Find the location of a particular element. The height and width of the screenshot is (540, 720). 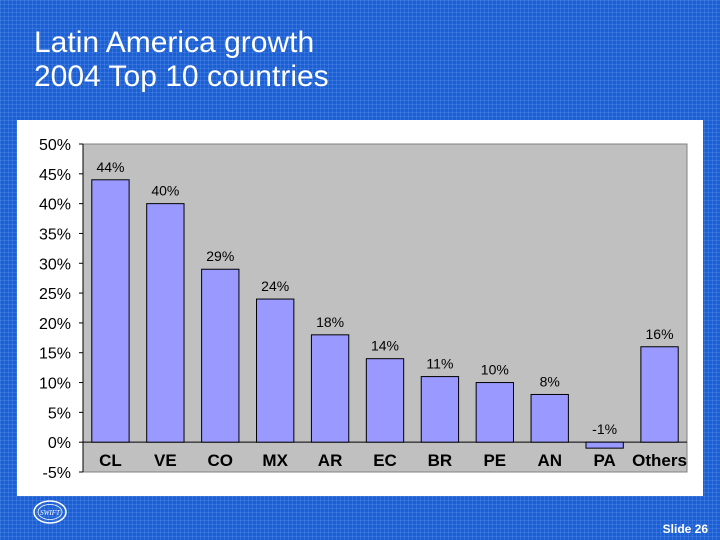

bar-an is located at coordinates (549, 418).